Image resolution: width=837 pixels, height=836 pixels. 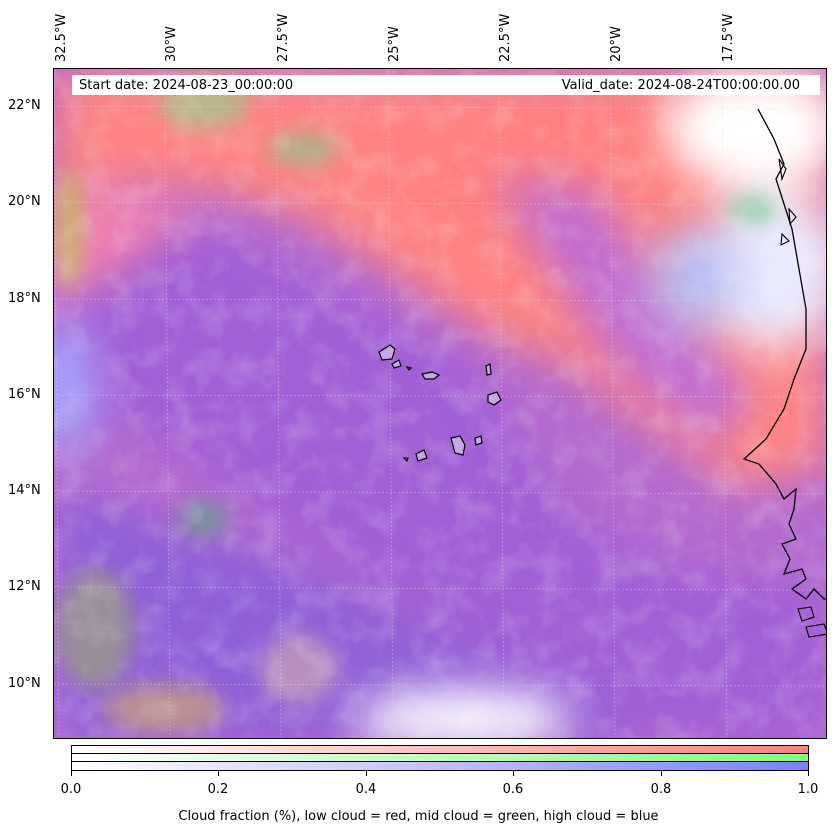 I want to click on lon-label-27-5w: 27.5°W, so click(x=283, y=37).